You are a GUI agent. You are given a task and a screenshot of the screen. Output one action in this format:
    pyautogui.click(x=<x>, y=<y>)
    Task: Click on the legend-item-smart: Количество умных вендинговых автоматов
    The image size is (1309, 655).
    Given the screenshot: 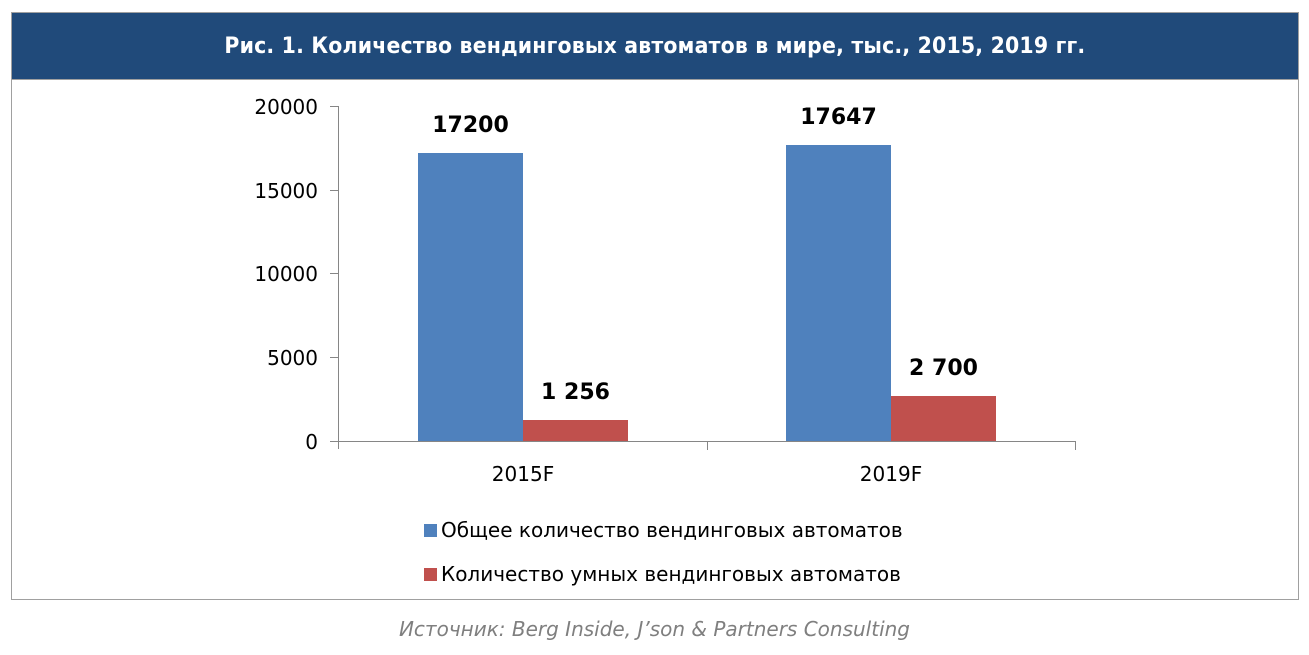 What is the action you would take?
    pyautogui.click(x=663, y=574)
    